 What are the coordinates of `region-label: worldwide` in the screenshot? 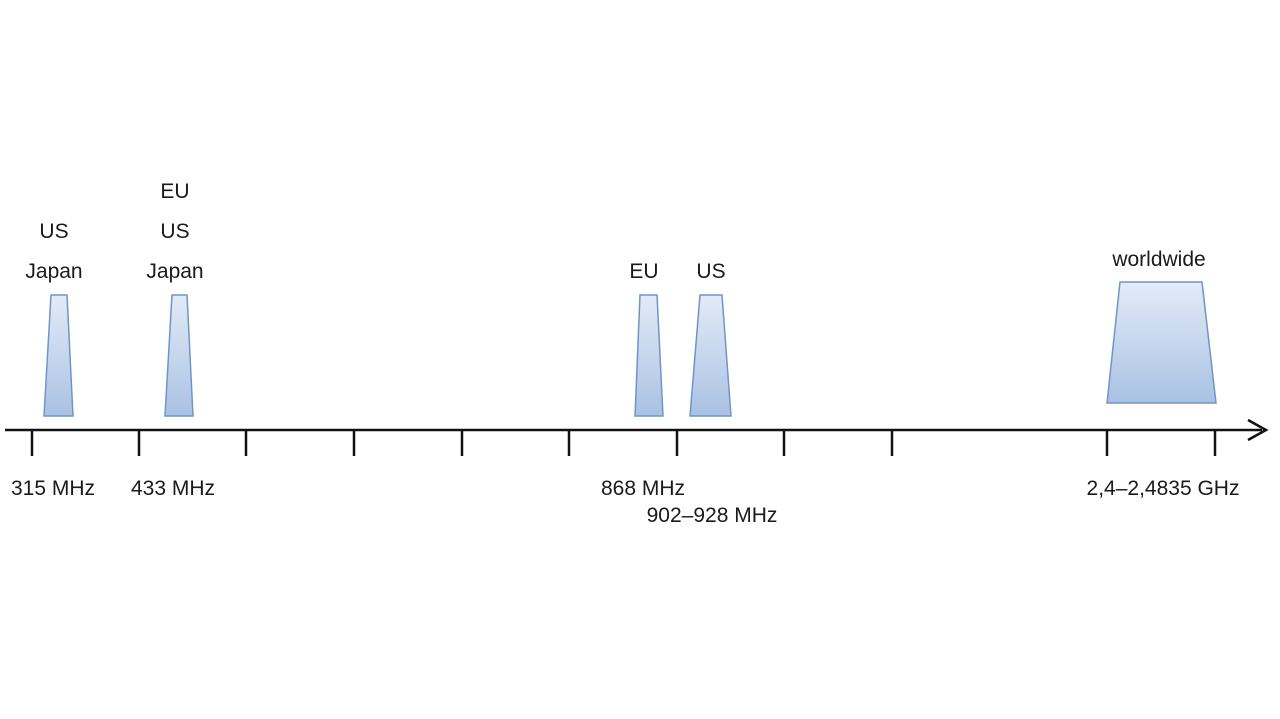 It's located at (1158, 259).